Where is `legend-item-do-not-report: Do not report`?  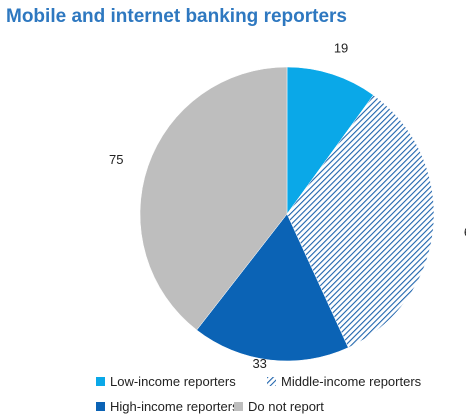 legend-item-do-not-report: Do not report is located at coordinates (279, 406).